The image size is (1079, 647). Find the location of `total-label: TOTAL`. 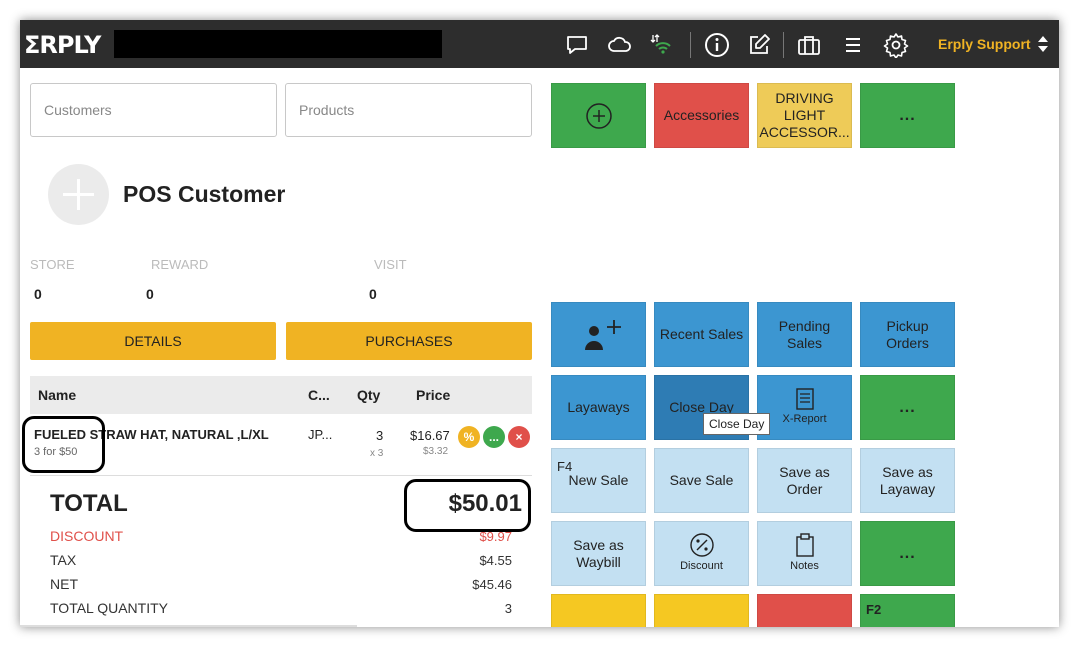

total-label: TOTAL is located at coordinates (89, 503).